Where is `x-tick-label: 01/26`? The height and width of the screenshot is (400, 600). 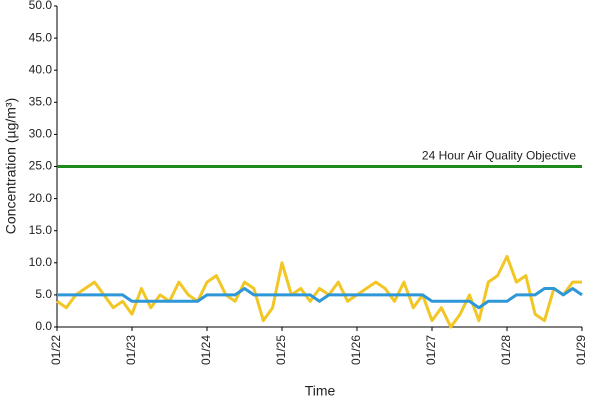
x-tick-label: 01/26 is located at coordinates (356, 350).